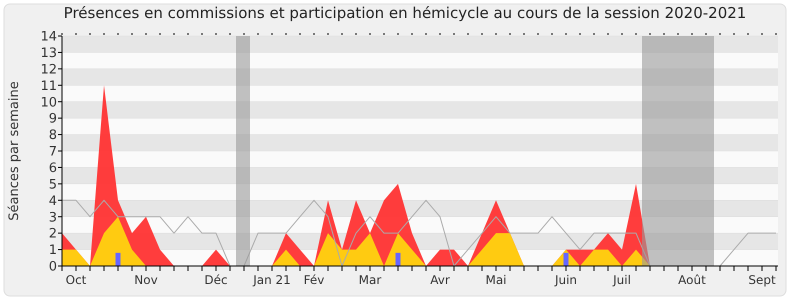 Image resolution: width=790 pixels, height=300 pixels. I want to click on y-axis-title: Séances par semaine, so click(14, 151).